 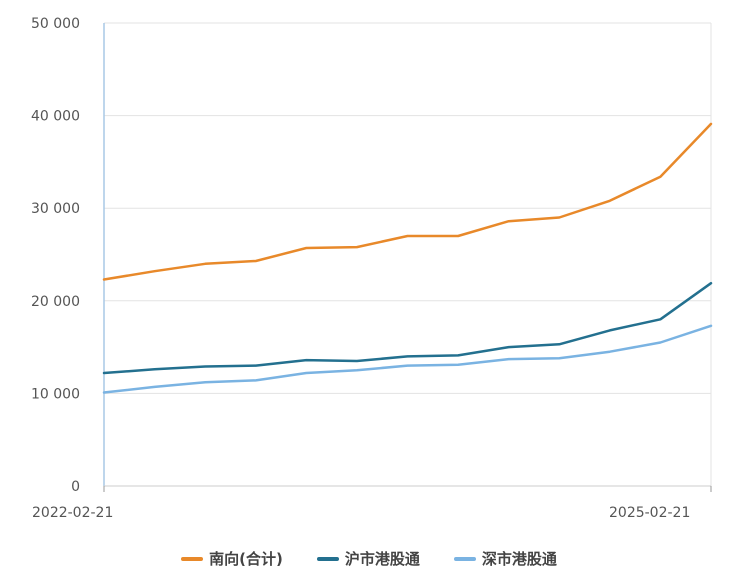 I want to click on legend-label: 南向(合计), so click(x=246, y=559).